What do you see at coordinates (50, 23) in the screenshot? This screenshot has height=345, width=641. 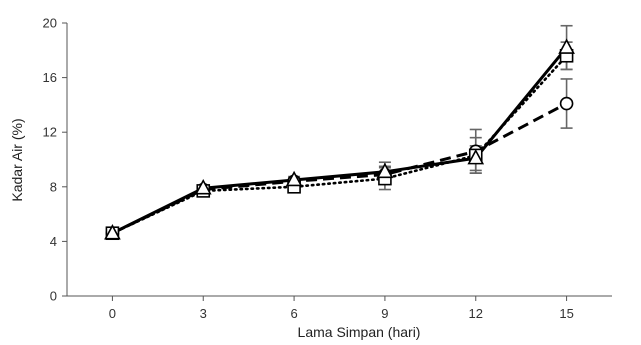 I see `y-tick-label: 20` at bounding box center [50, 23].